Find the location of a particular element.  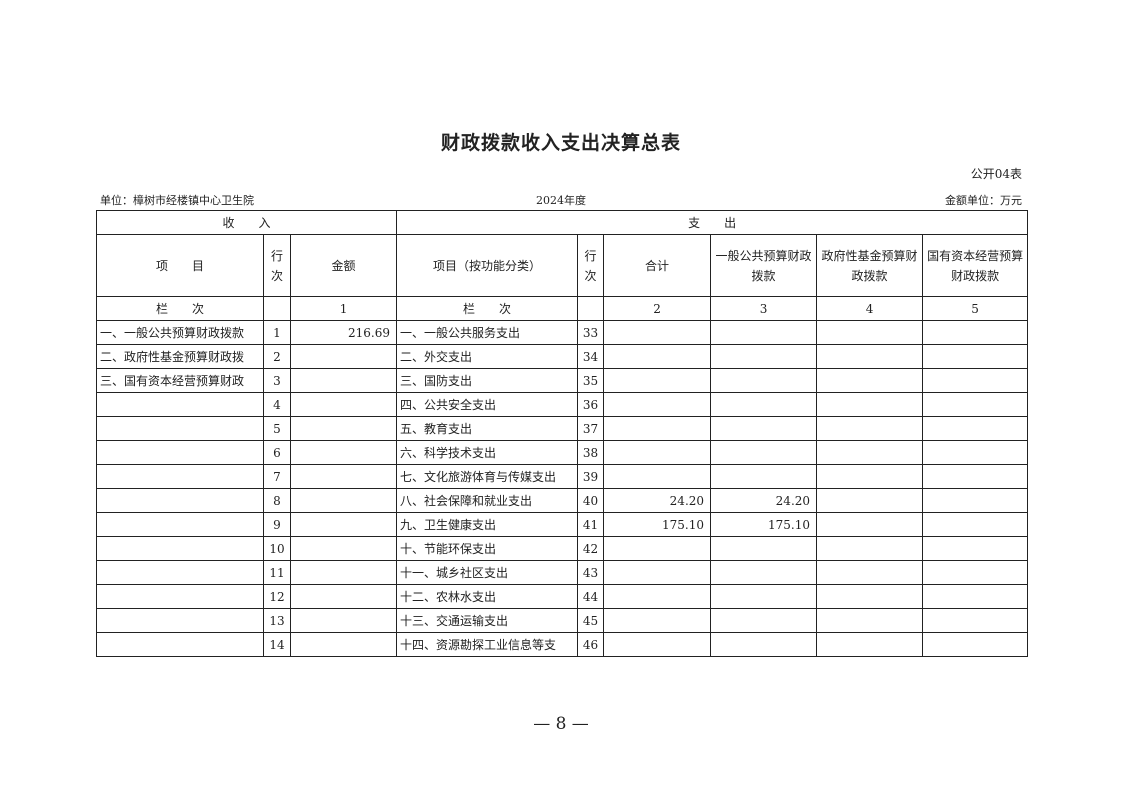

cell-income-item: 二、政府性基金预算财政拨 is located at coordinates (180, 356).